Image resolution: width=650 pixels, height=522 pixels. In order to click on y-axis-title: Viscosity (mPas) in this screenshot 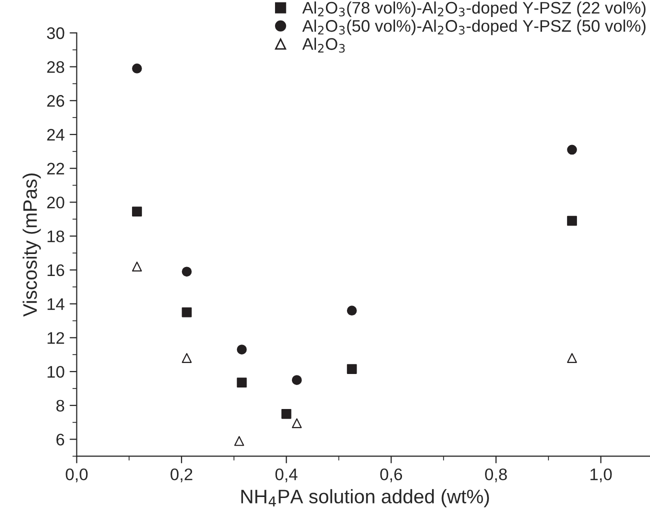, I will do `click(31, 245)`.